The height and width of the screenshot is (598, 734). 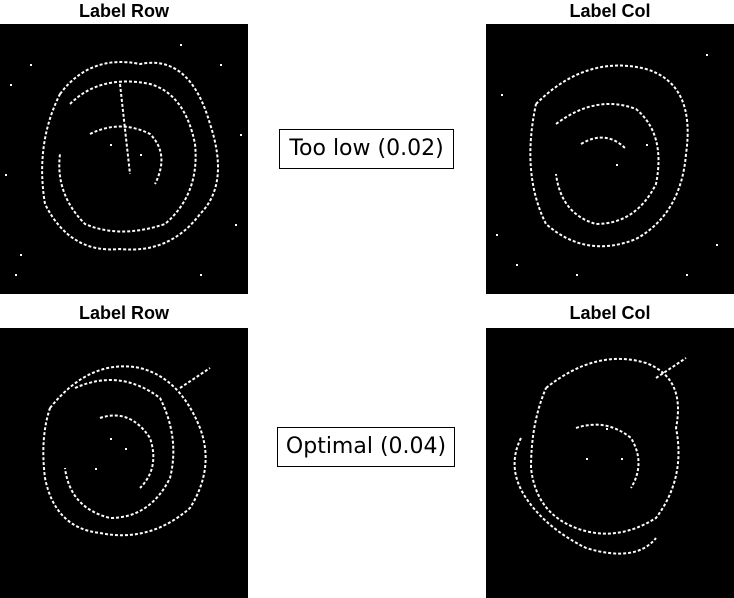 What do you see at coordinates (123, 11) in the screenshot?
I see `row1-left-title: Label Row` at bounding box center [123, 11].